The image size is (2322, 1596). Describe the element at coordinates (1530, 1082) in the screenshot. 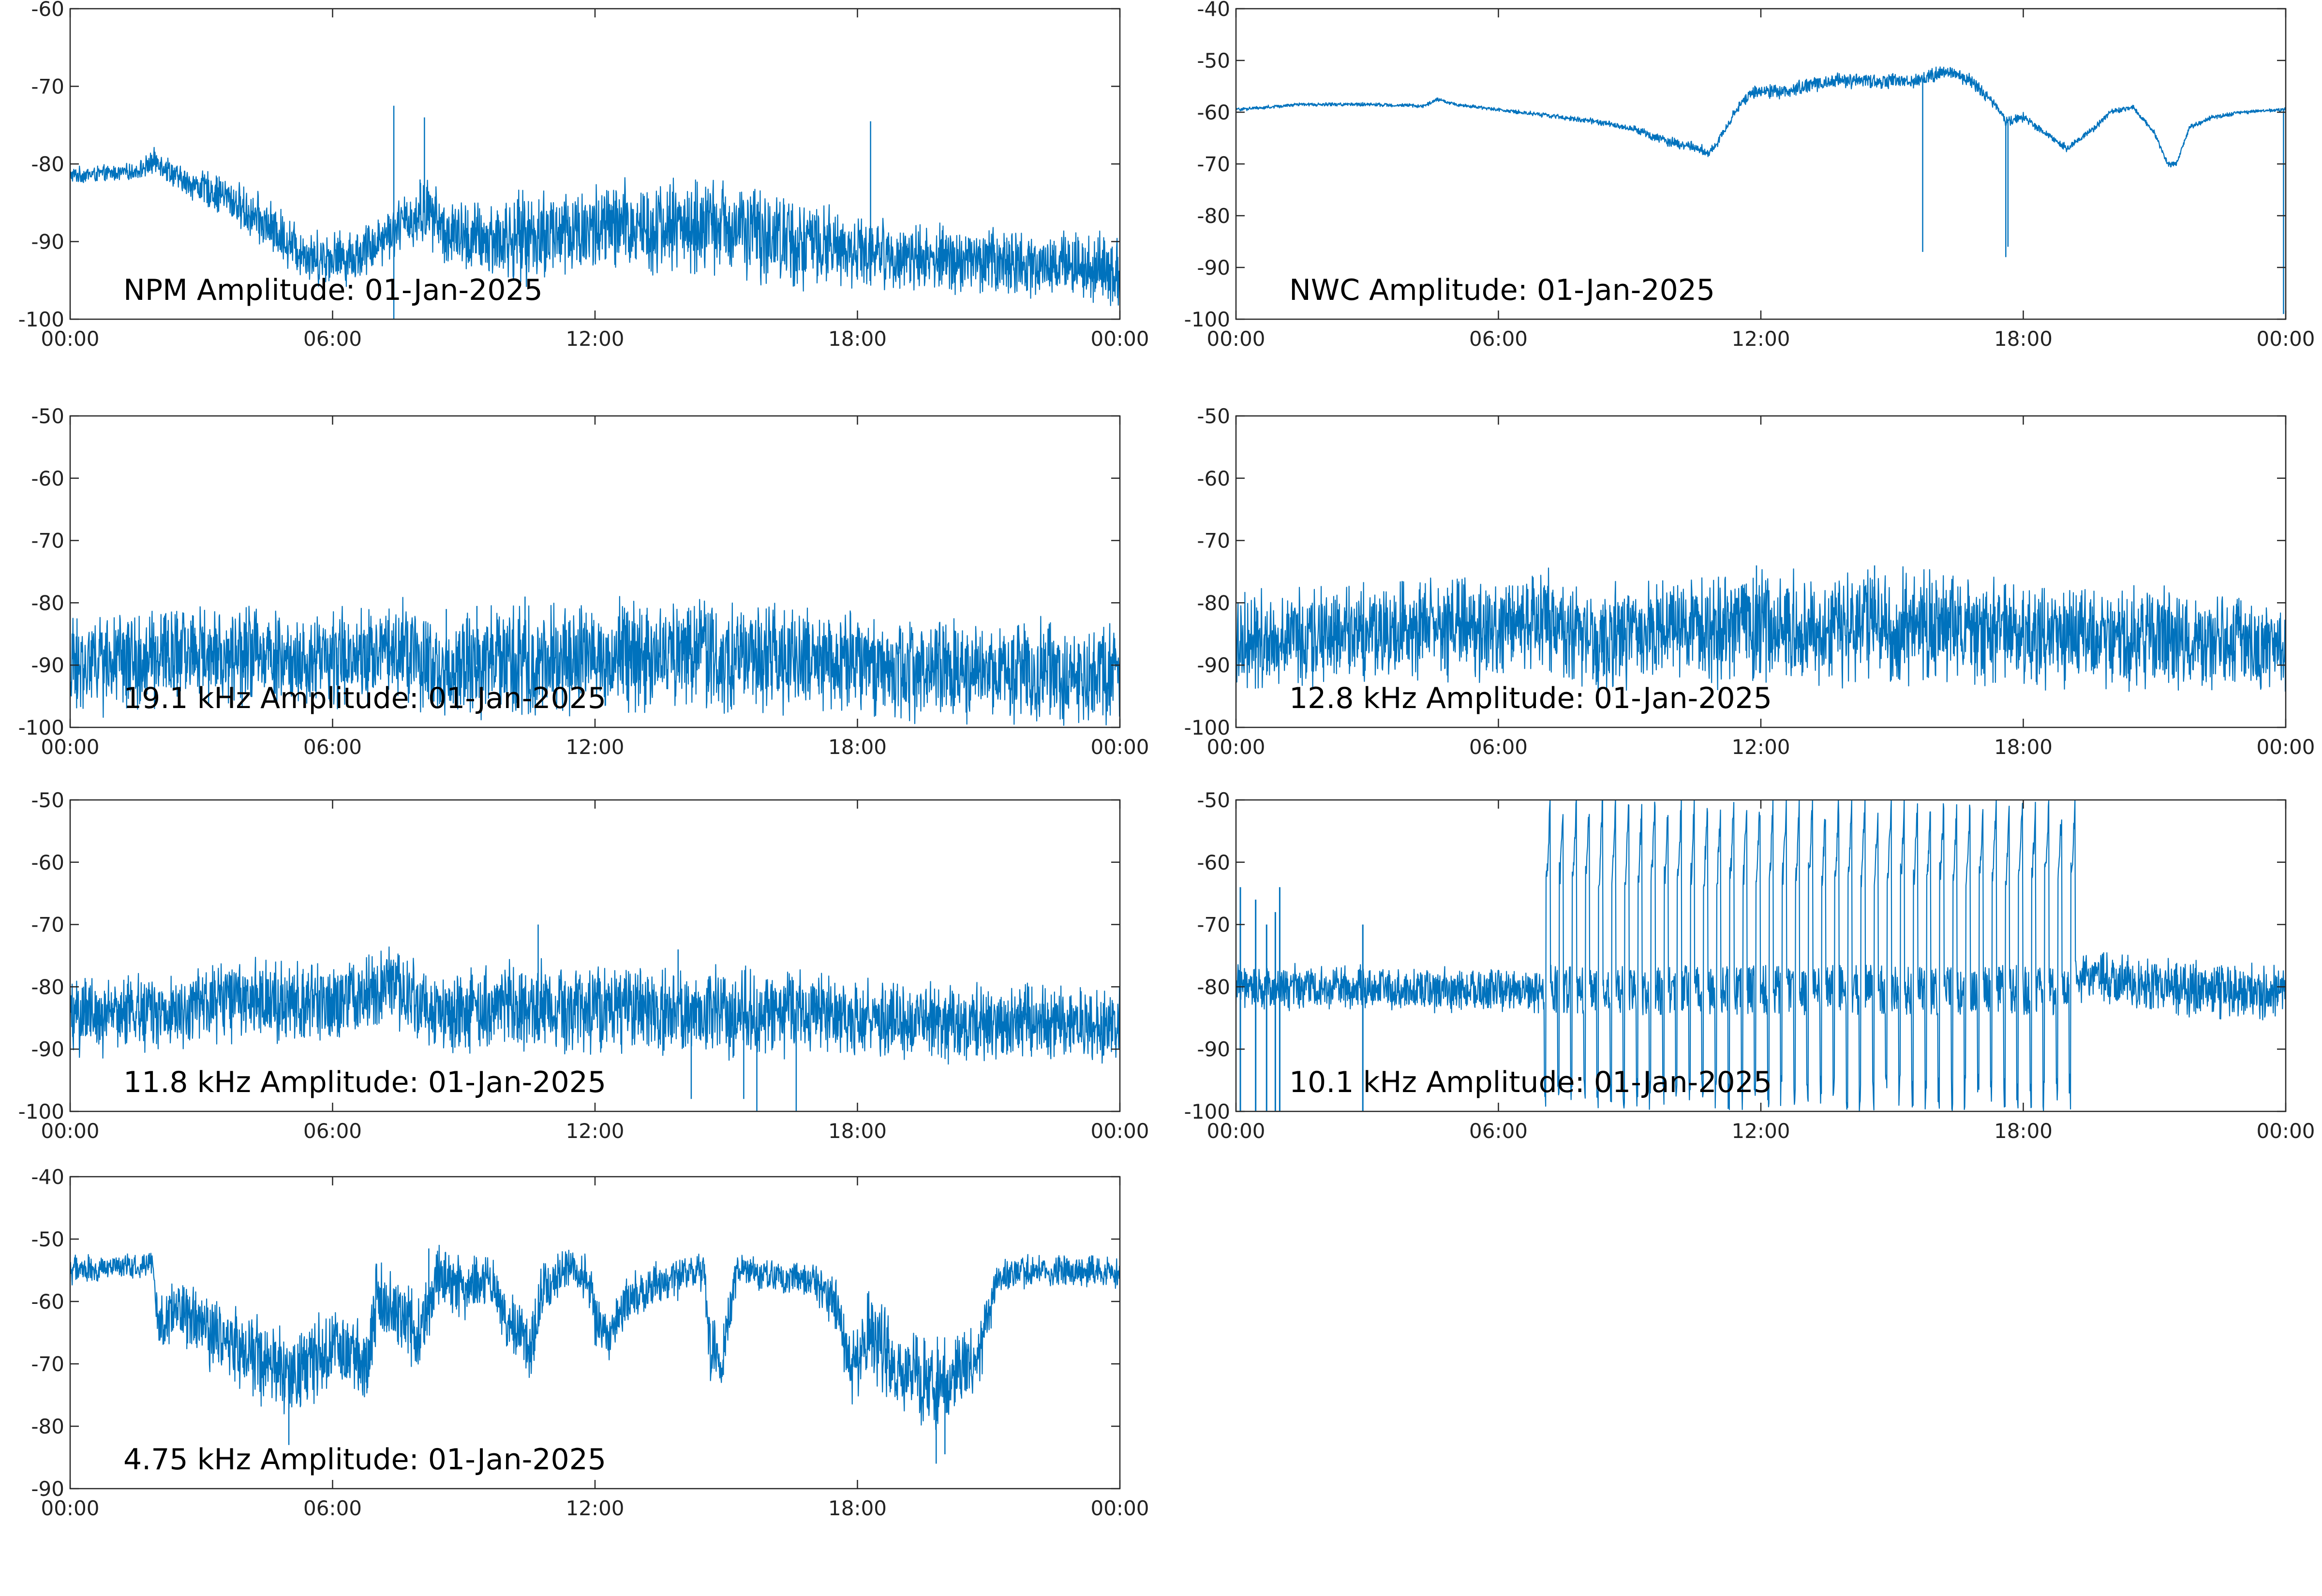

I see `chart-title: 10.1 kHz Amplitude: 01-Jan-2025` at that location.